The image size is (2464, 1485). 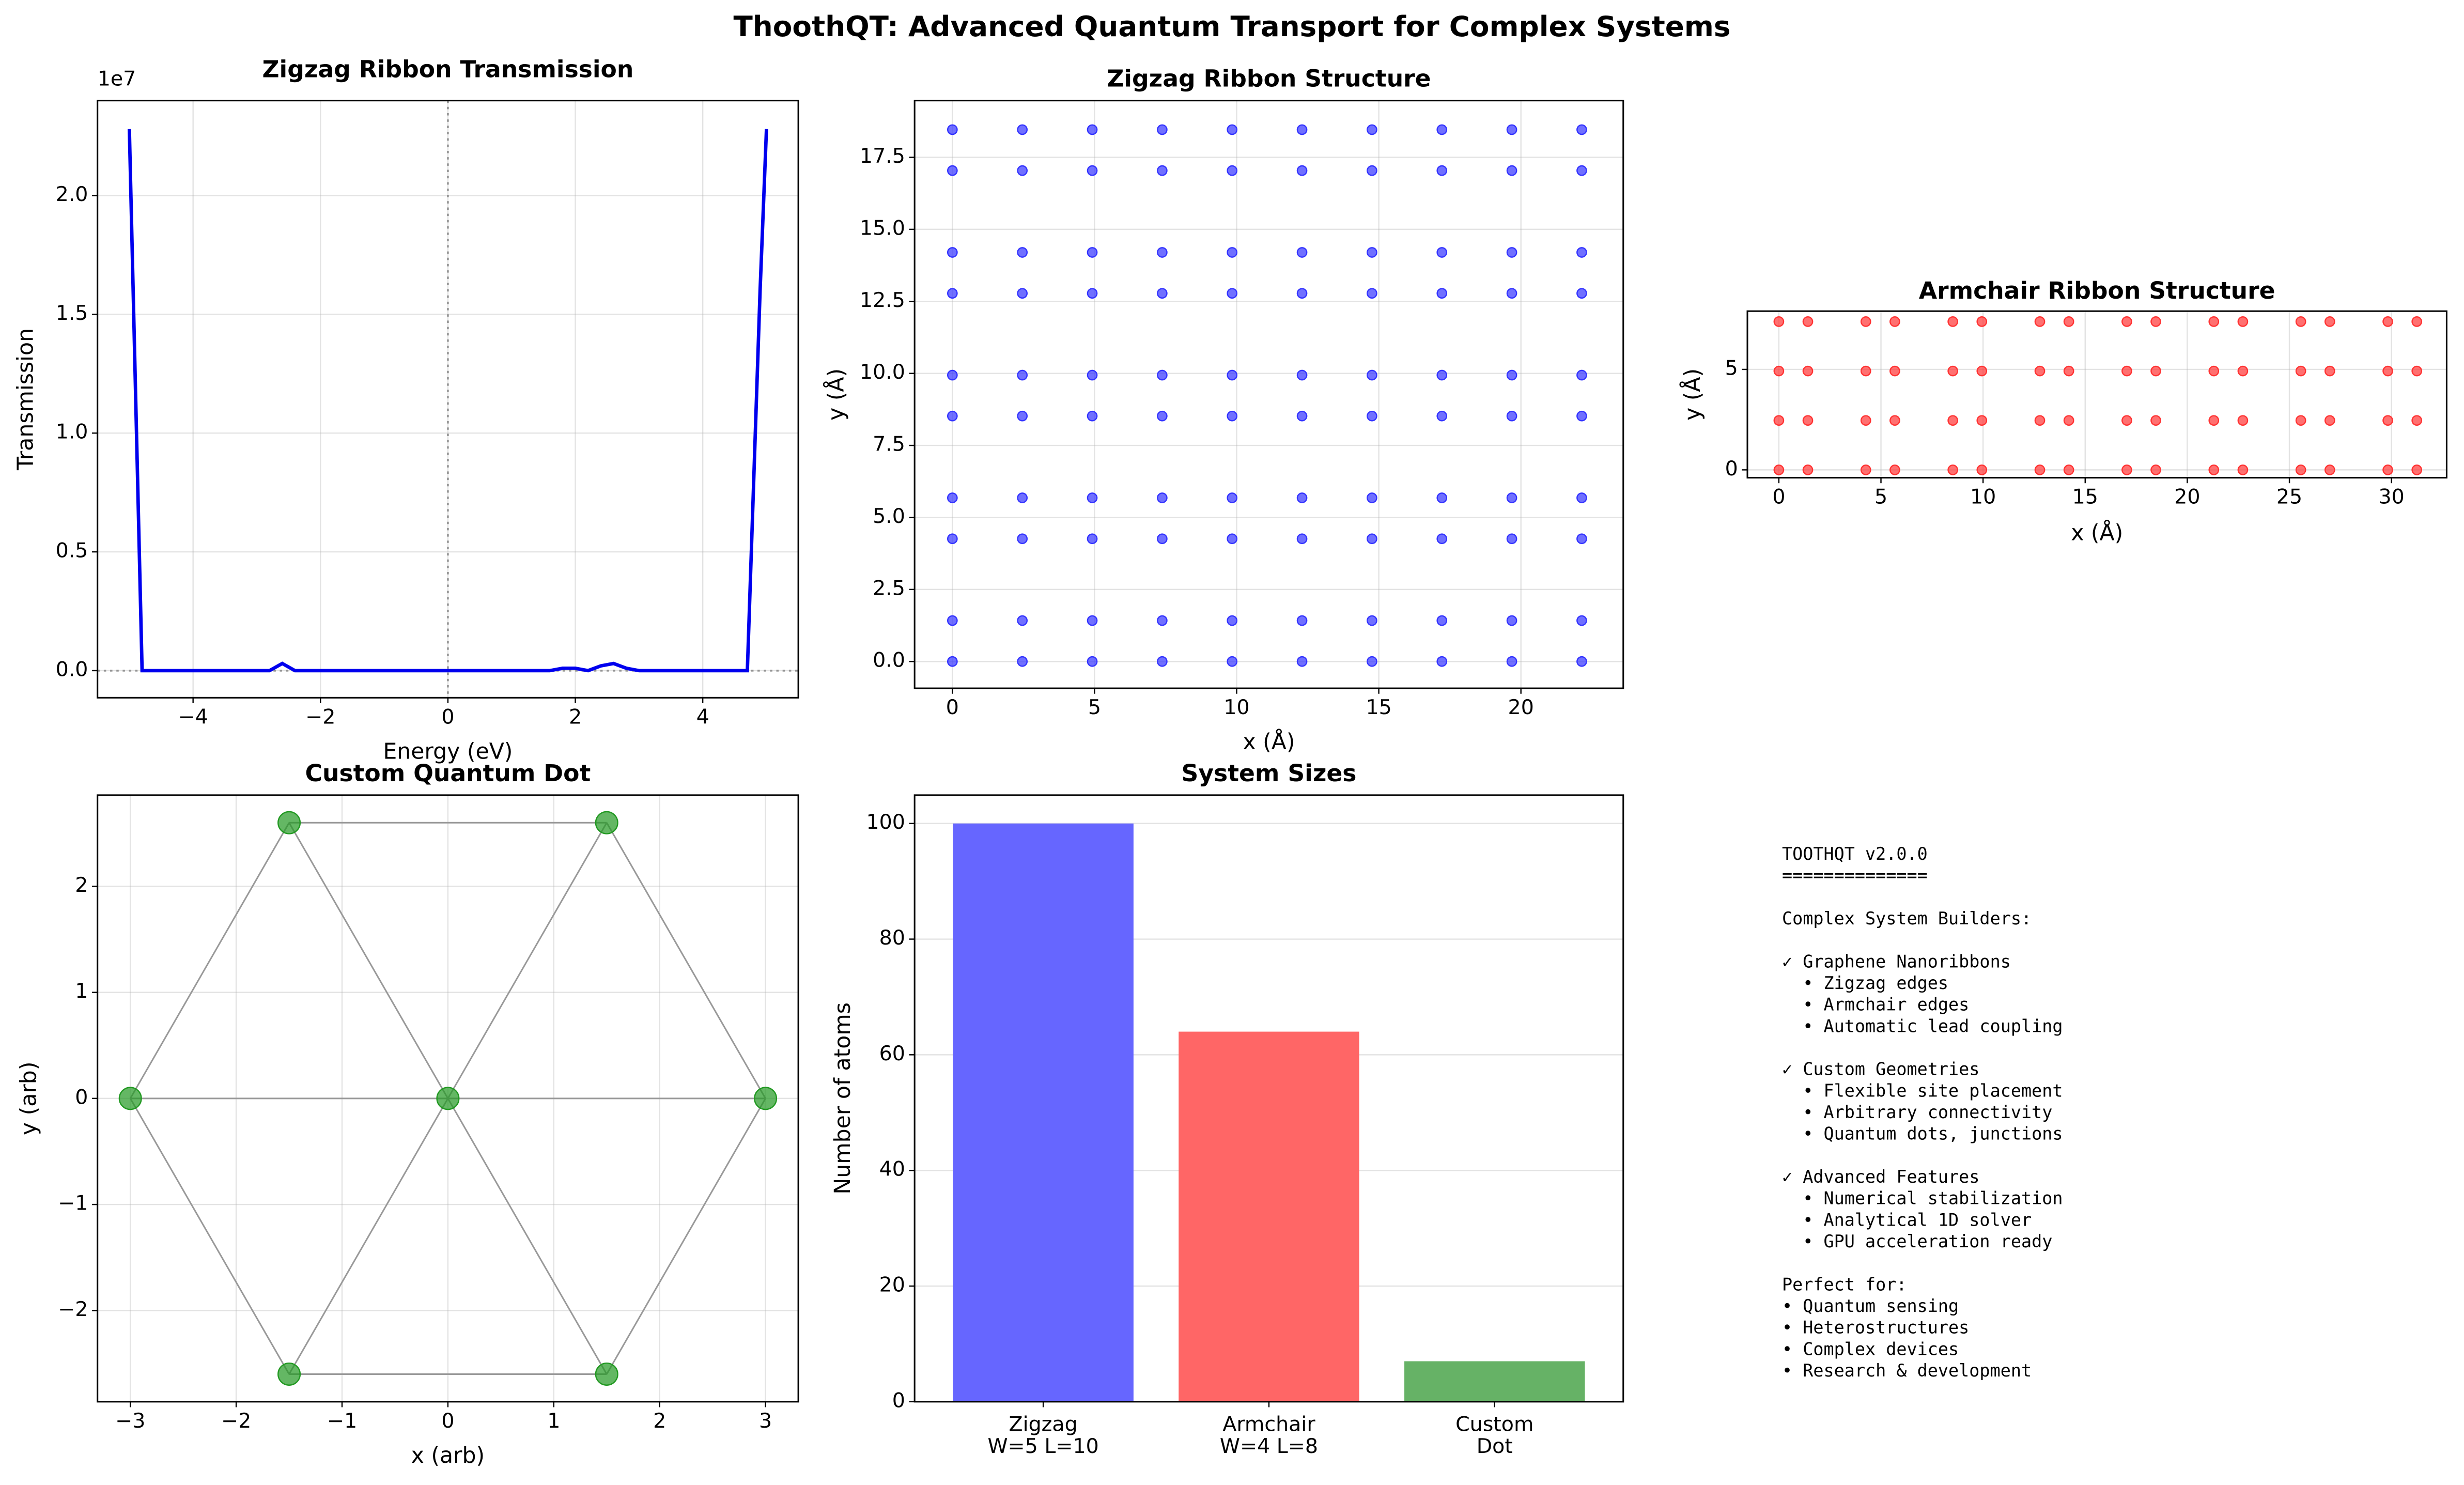 What do you see at coordinates (448, 751) in the screenshot?
I see `x-axis-label: Energy (eV)` at bounding box center [448, 751].